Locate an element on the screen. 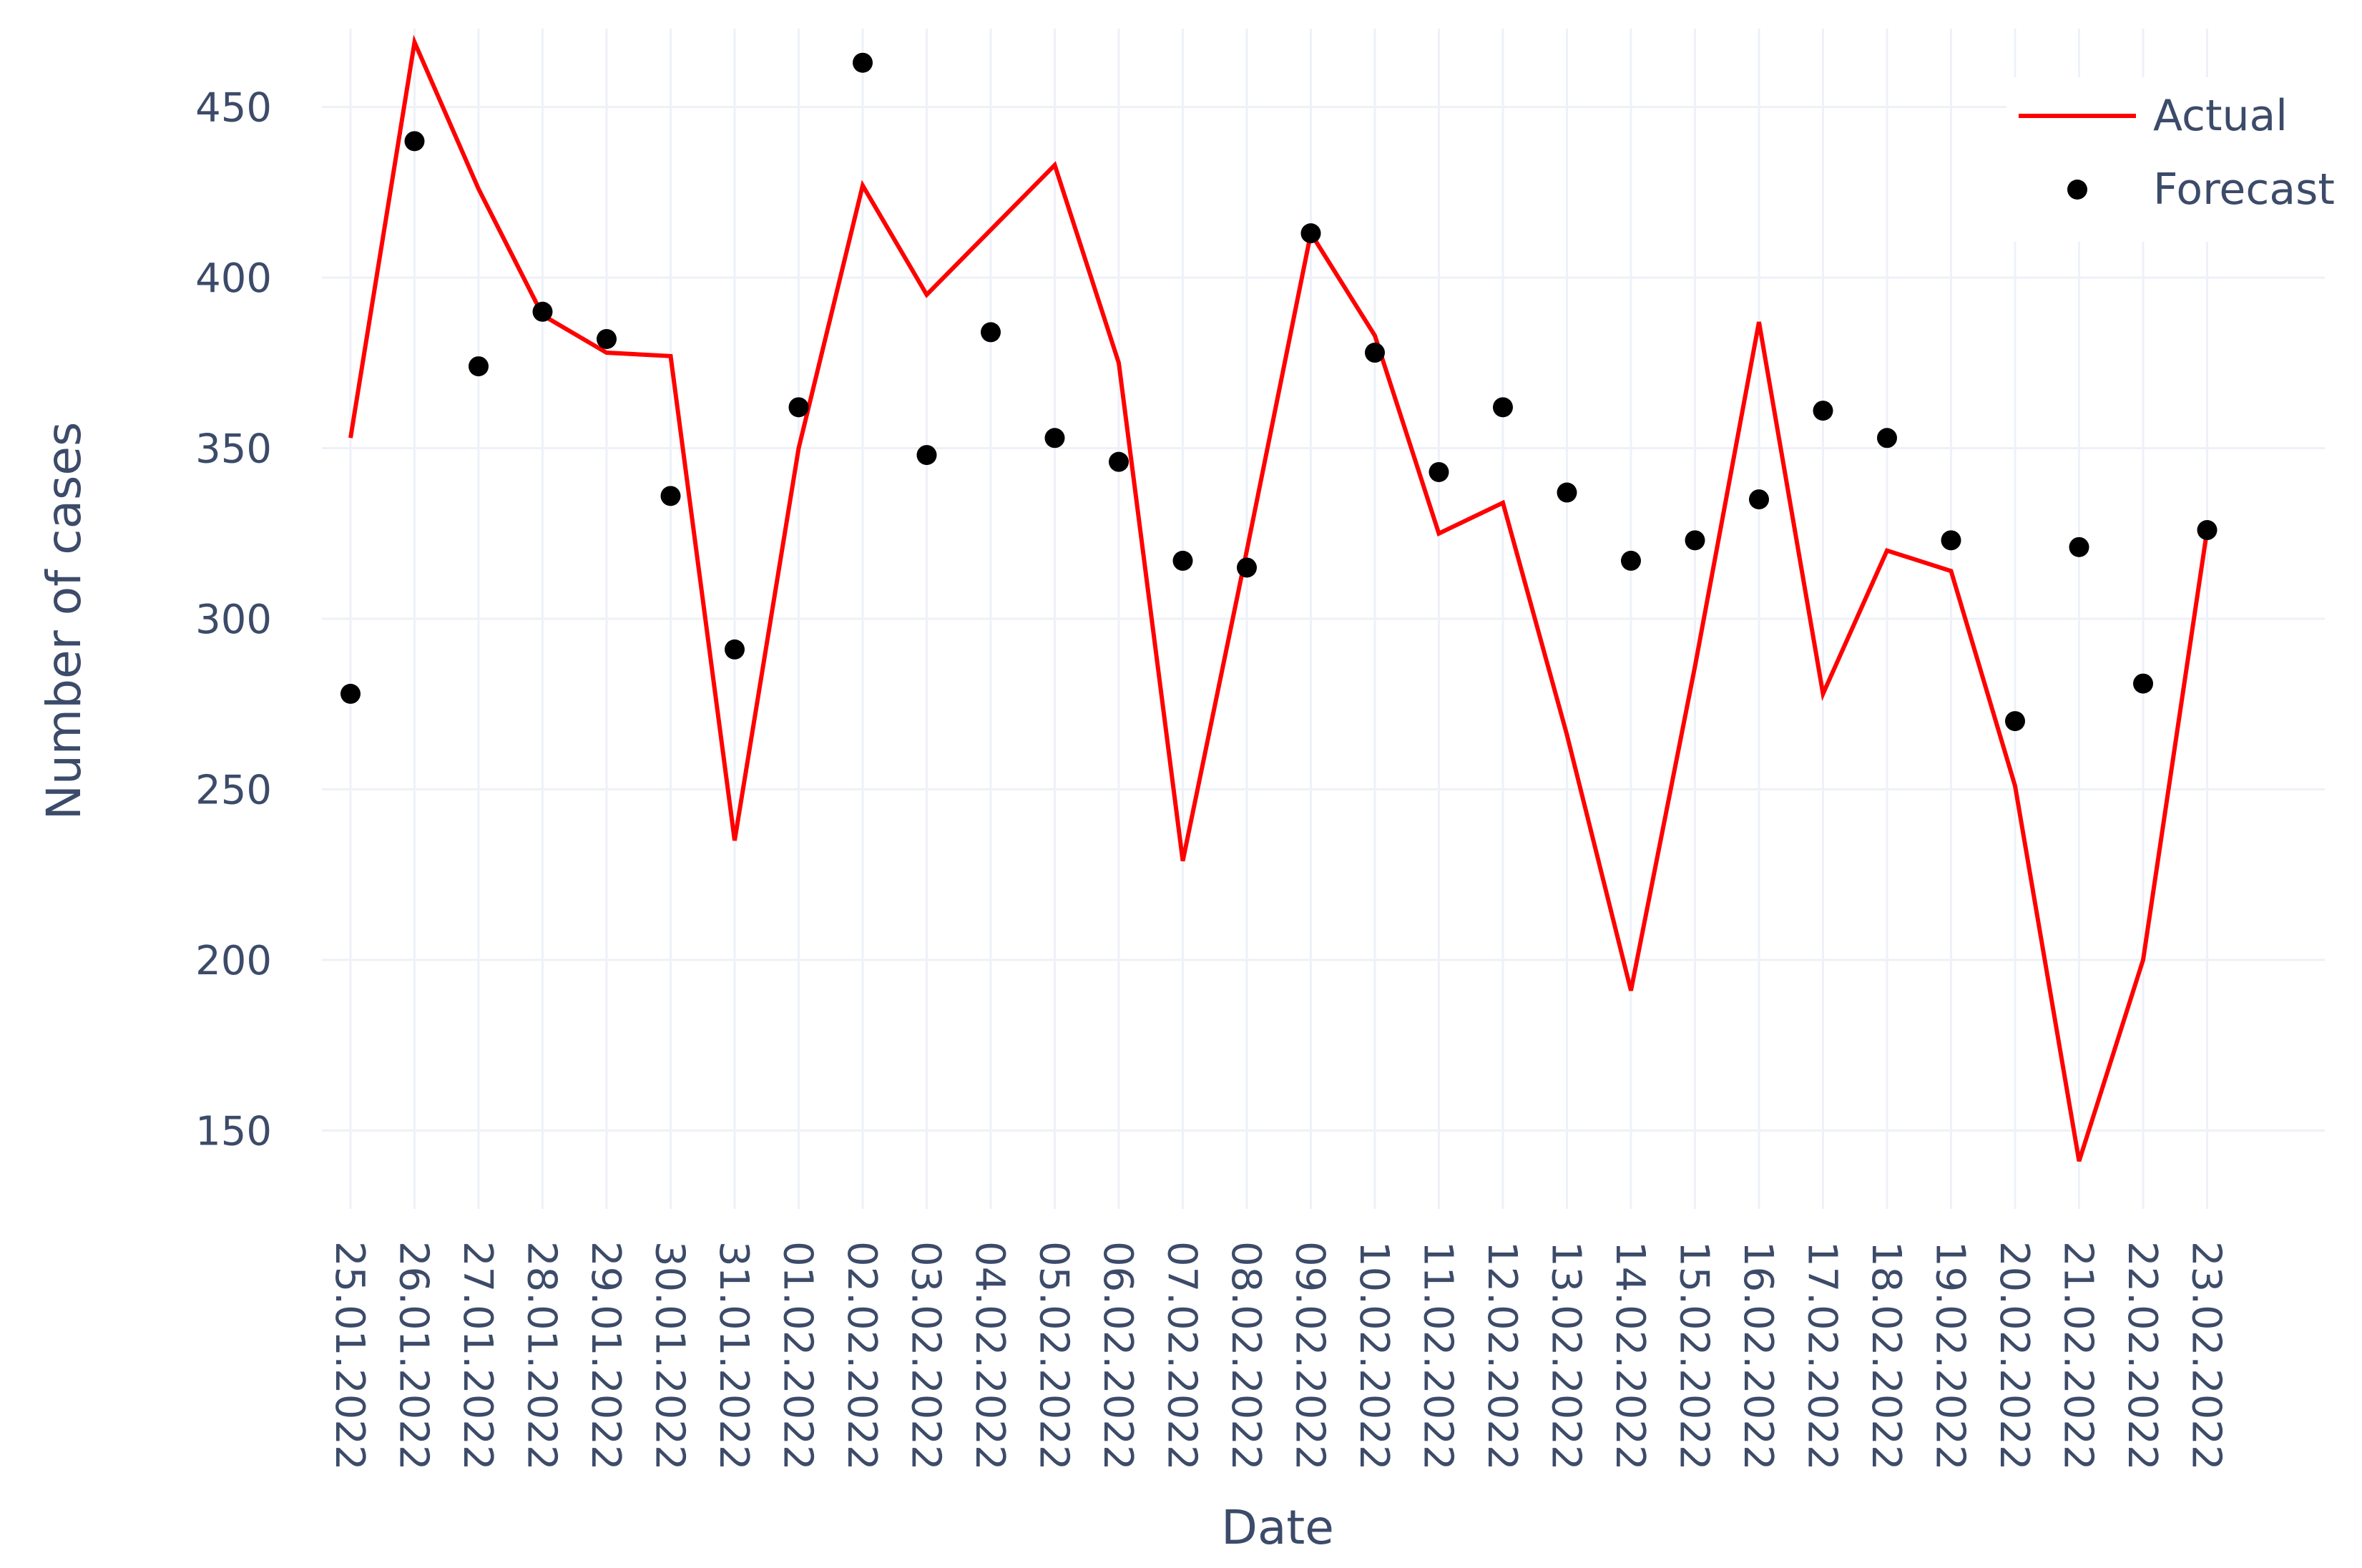 This screenshot has height=1568, width=2362. x-axis-title: Date is located at coordinates (1278, 1527).